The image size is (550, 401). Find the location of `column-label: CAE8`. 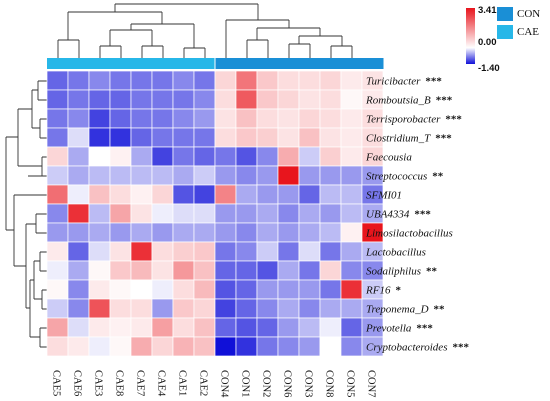

column-label: CAE8 is located at coordinates (119, 383).